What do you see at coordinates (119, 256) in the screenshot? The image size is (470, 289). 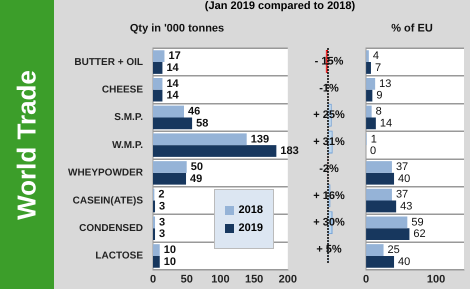 I see `y-tick-label: LACTOSE` at bounding box center [119, 256].